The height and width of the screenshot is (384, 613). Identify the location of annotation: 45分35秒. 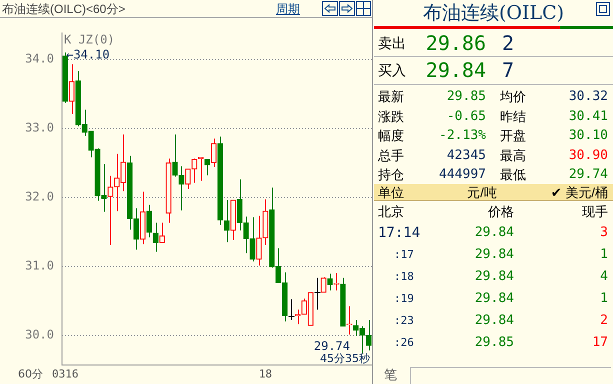
(345, 359).